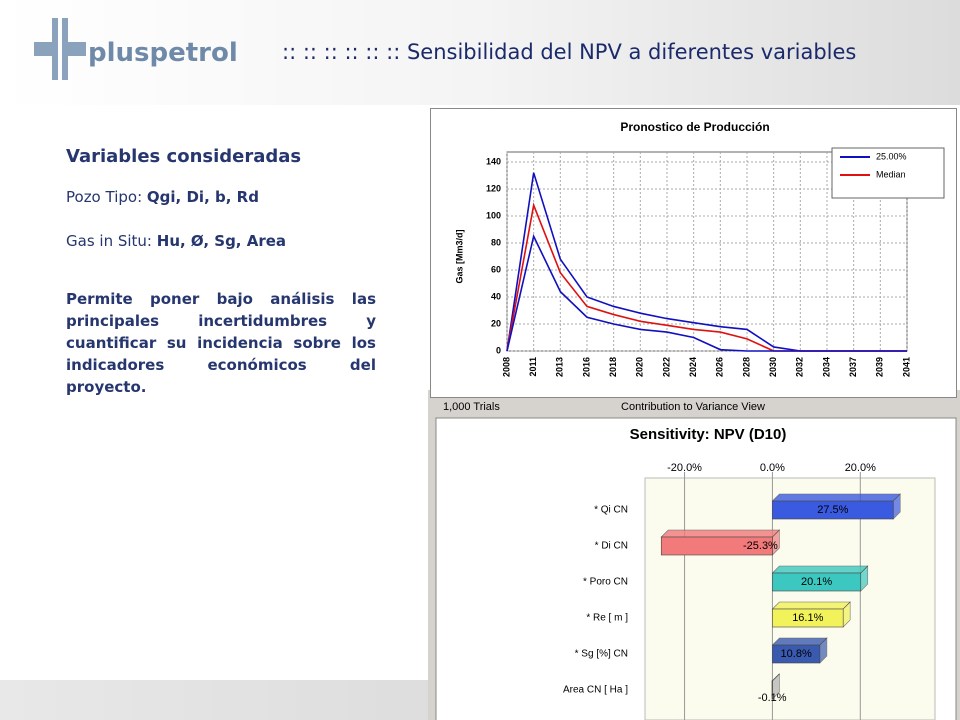  I want to click on logo-icon, so click(60, 49).